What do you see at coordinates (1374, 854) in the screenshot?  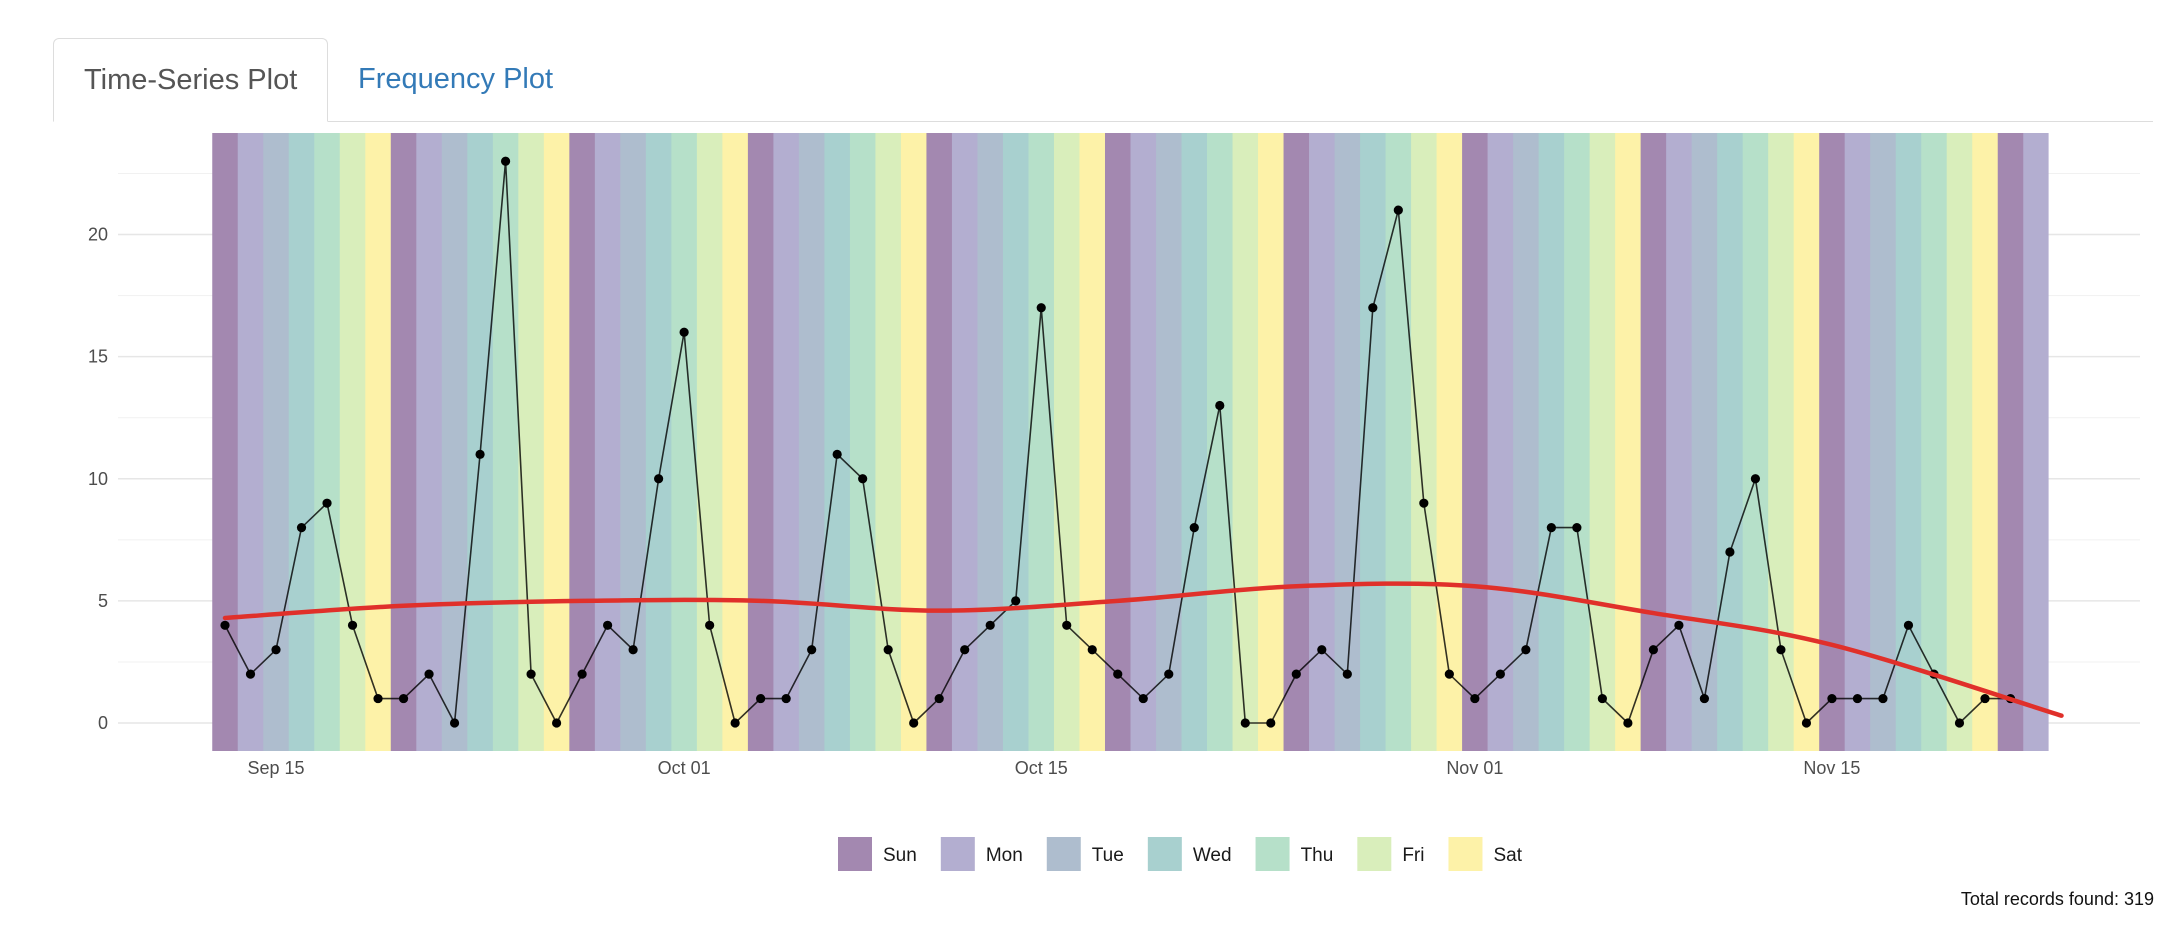 I see `legend-key-fri` at bounding box center [1374, 854].